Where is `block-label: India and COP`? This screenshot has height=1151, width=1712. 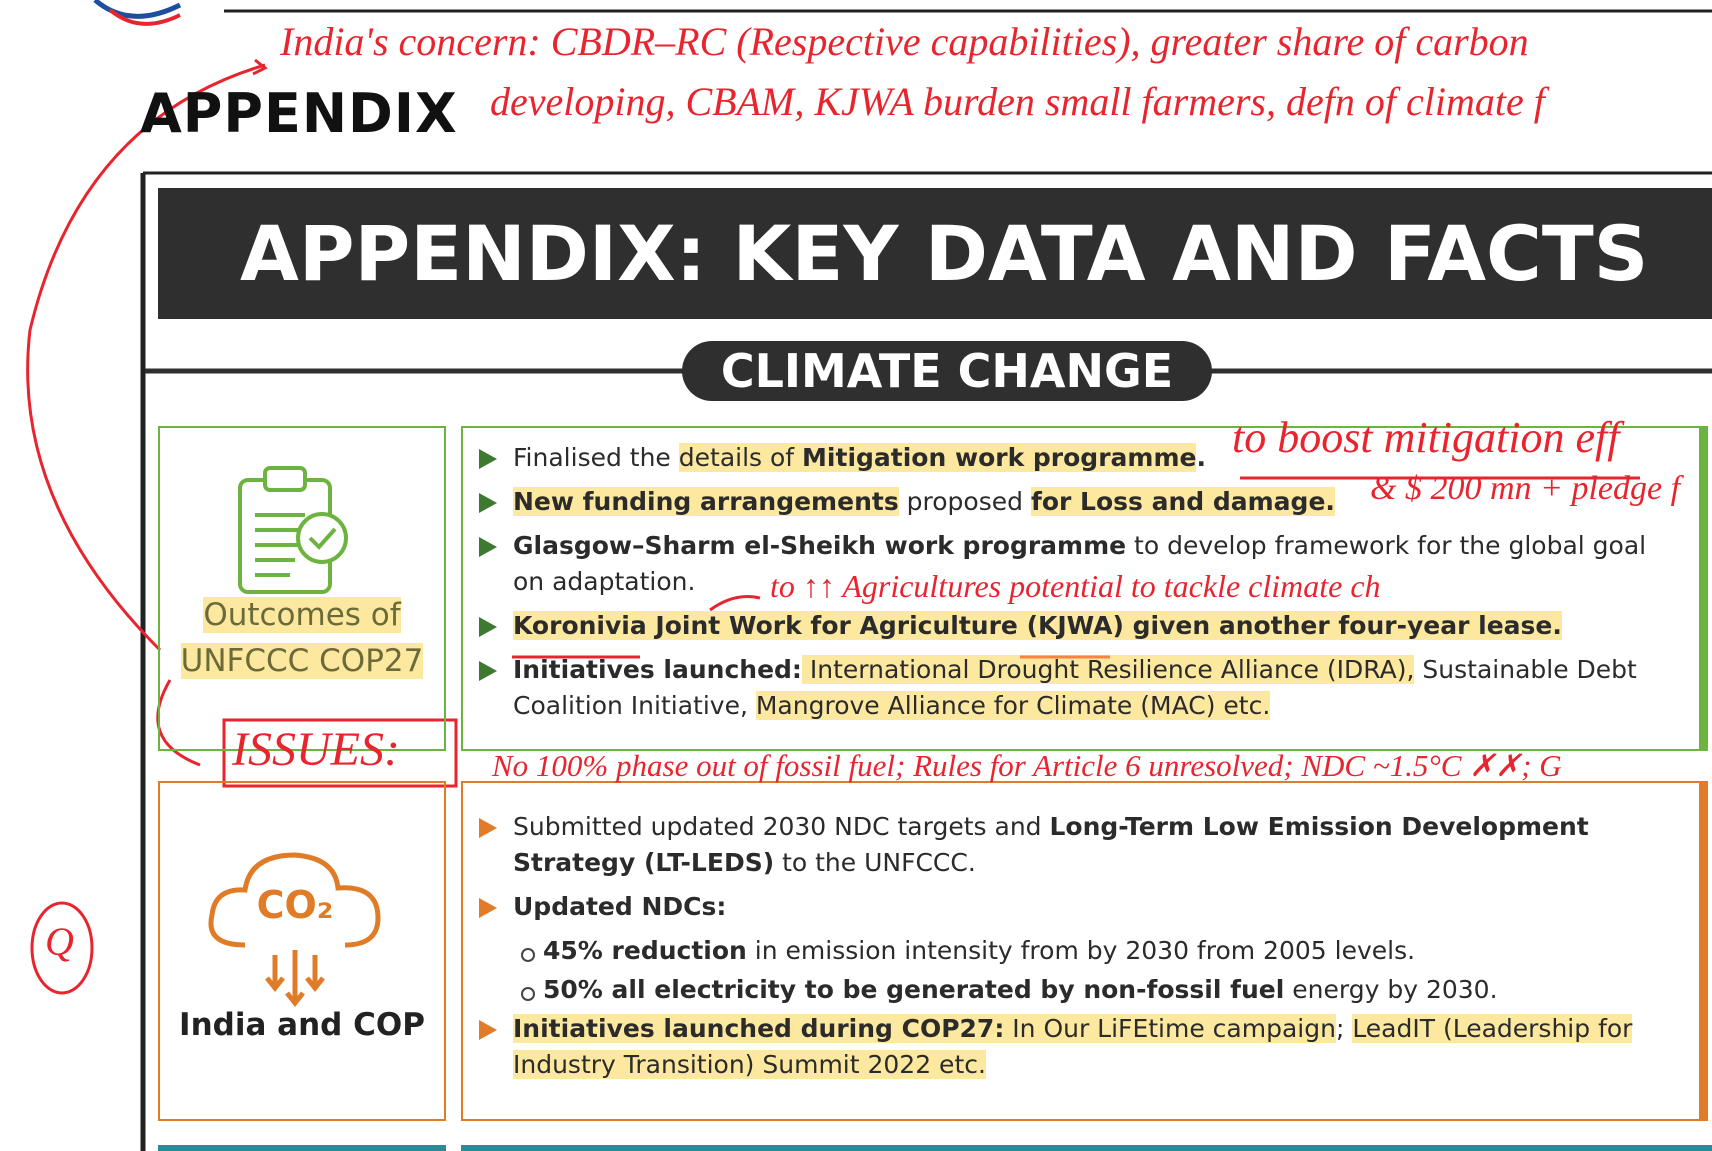 block-label: India and COP is located at coordinates (302, 1025).